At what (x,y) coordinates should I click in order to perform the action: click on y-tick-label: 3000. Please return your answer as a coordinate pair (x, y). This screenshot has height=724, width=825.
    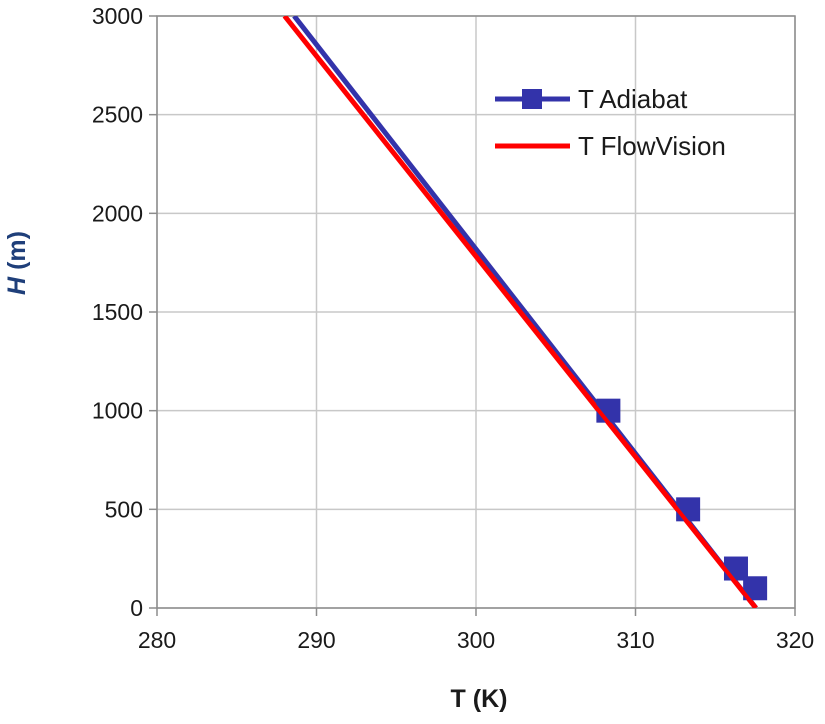
    Looking at the image, I should click on (117, 16).